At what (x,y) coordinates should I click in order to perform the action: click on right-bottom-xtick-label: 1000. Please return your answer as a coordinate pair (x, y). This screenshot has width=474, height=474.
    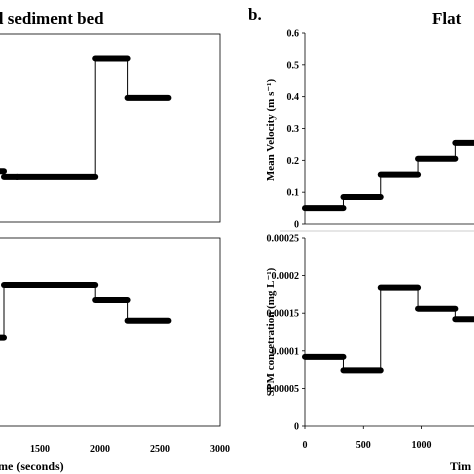
    Looking at the image, I should click on (422, 445).